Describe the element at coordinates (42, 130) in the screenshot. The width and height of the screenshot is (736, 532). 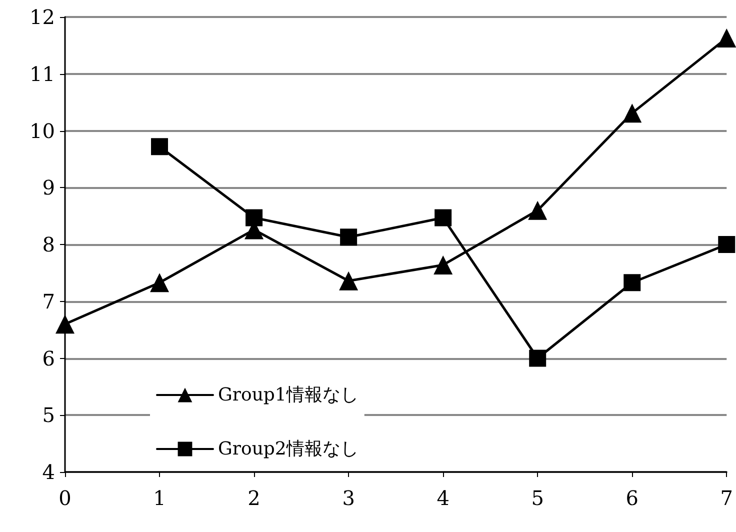
I see `y-tick-label: 10` at that location.